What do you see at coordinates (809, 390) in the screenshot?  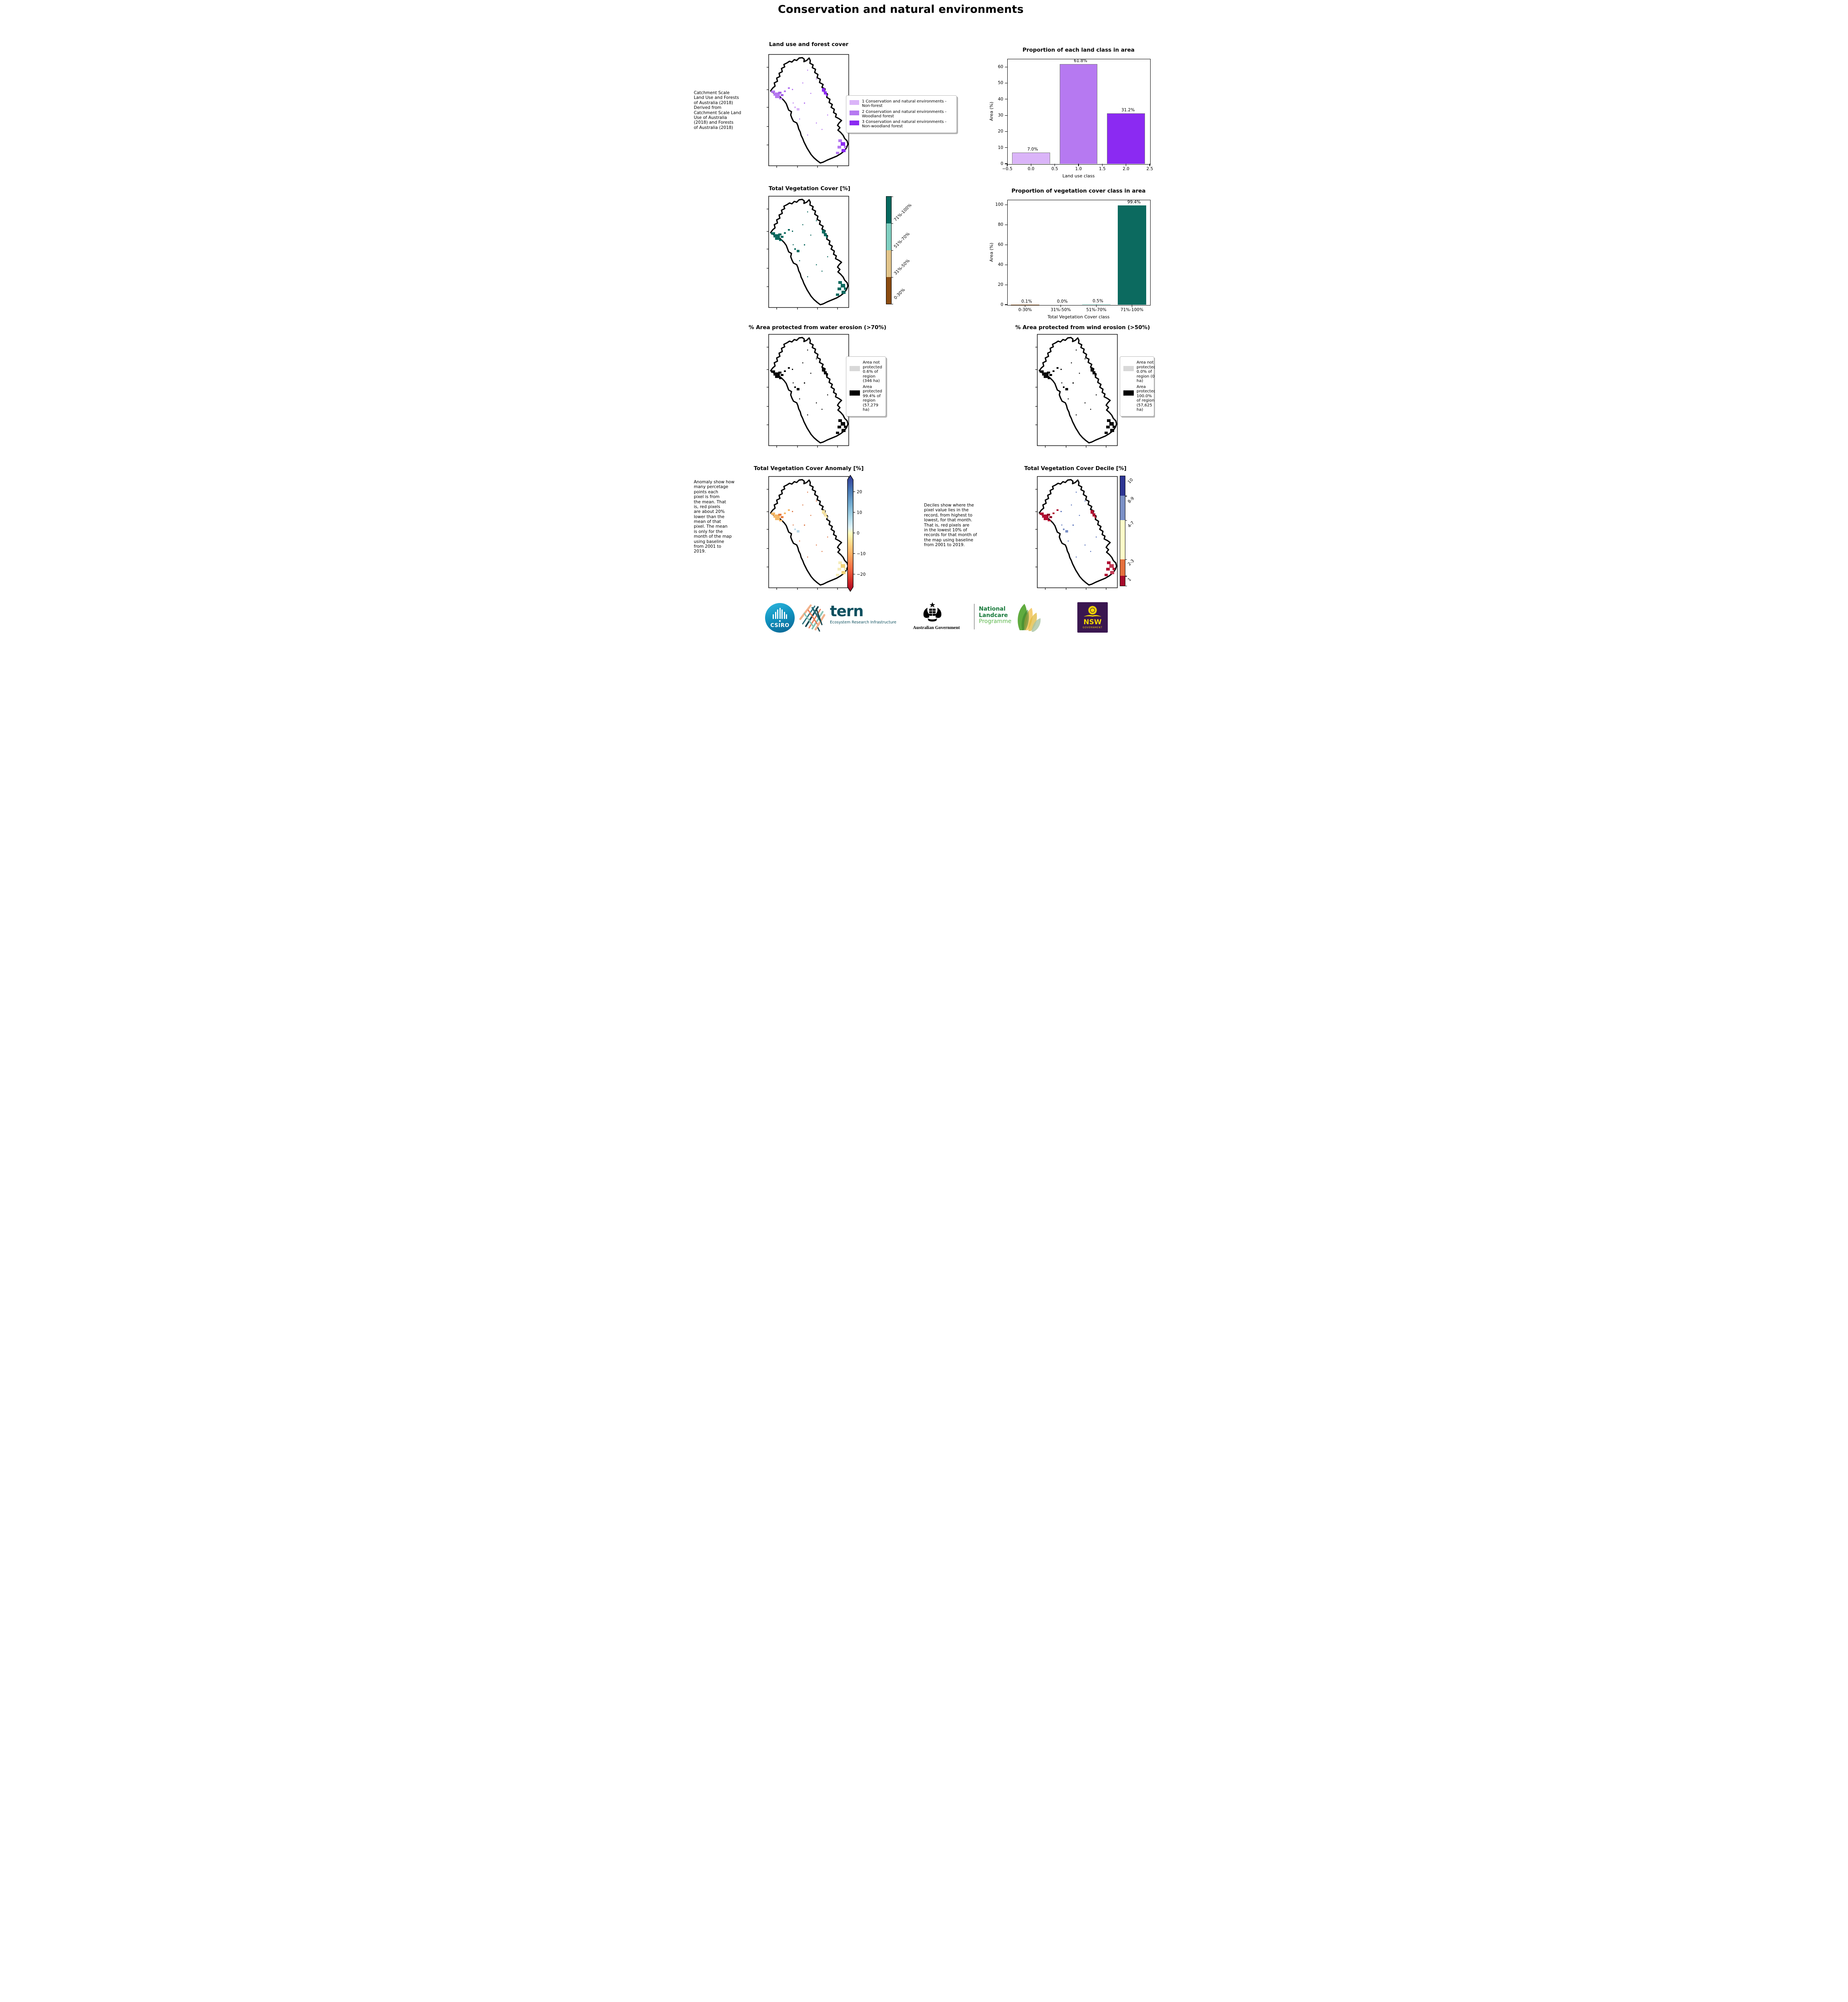 I see `map-water-erosion` at bounding box center [809, 390].